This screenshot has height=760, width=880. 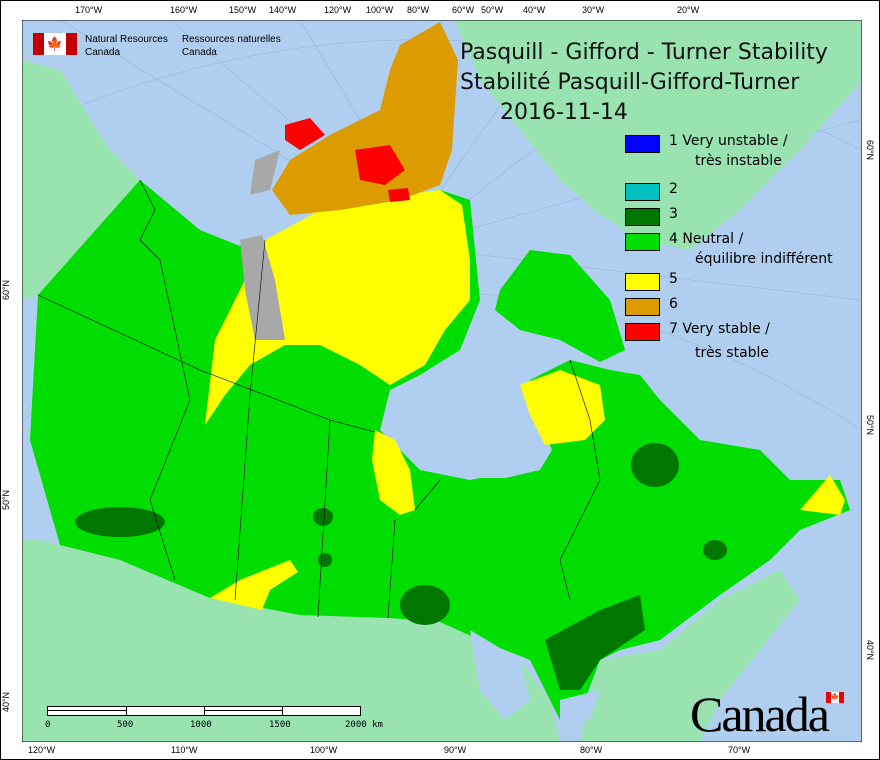 What do you see at coordinates (418, 10) in the screenshot?
I see `top-axis-label: 80°W` at bounding box center [418, 10].